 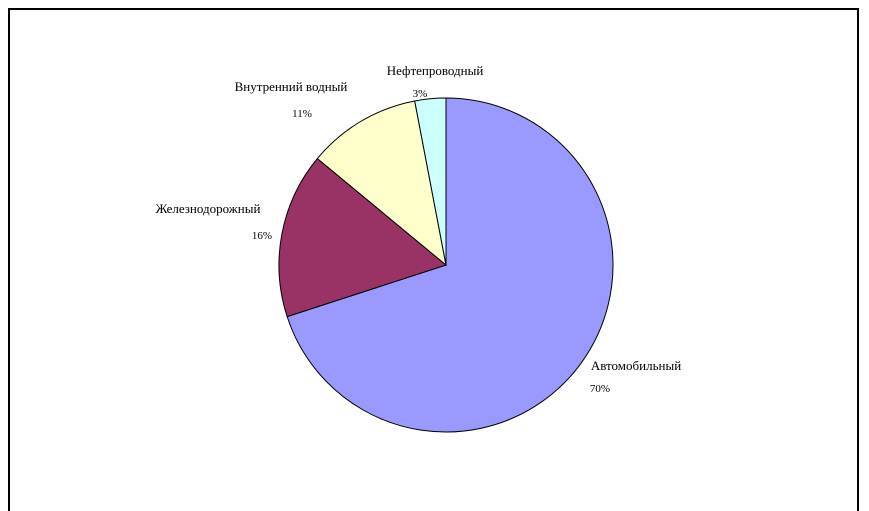 What do you see at coordinates (600, 389) in the screenshot?
I see `slice-value-label-0: 70%` at bounding box center [600, 389].